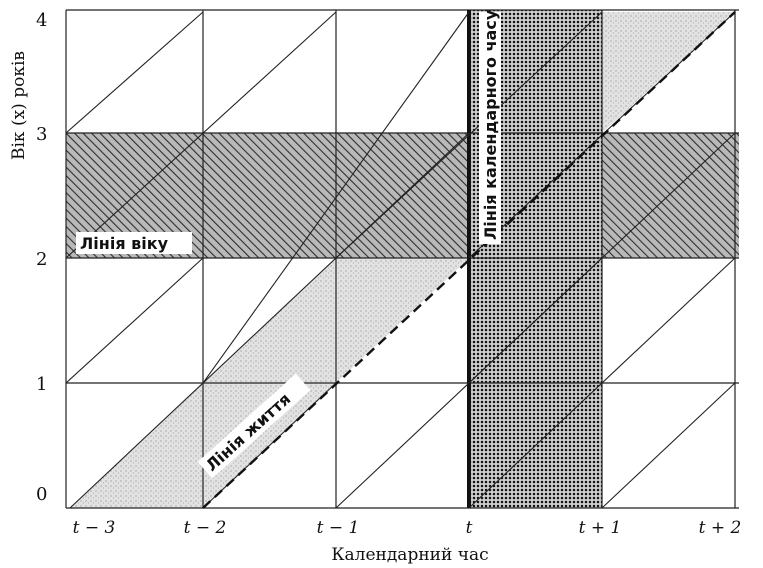 This screenshot has height=568, width=763. What do you see at coordinates (41, 259) in the screenshot?
I see `y-tick-2: 2` at bounding box center [41, 259].